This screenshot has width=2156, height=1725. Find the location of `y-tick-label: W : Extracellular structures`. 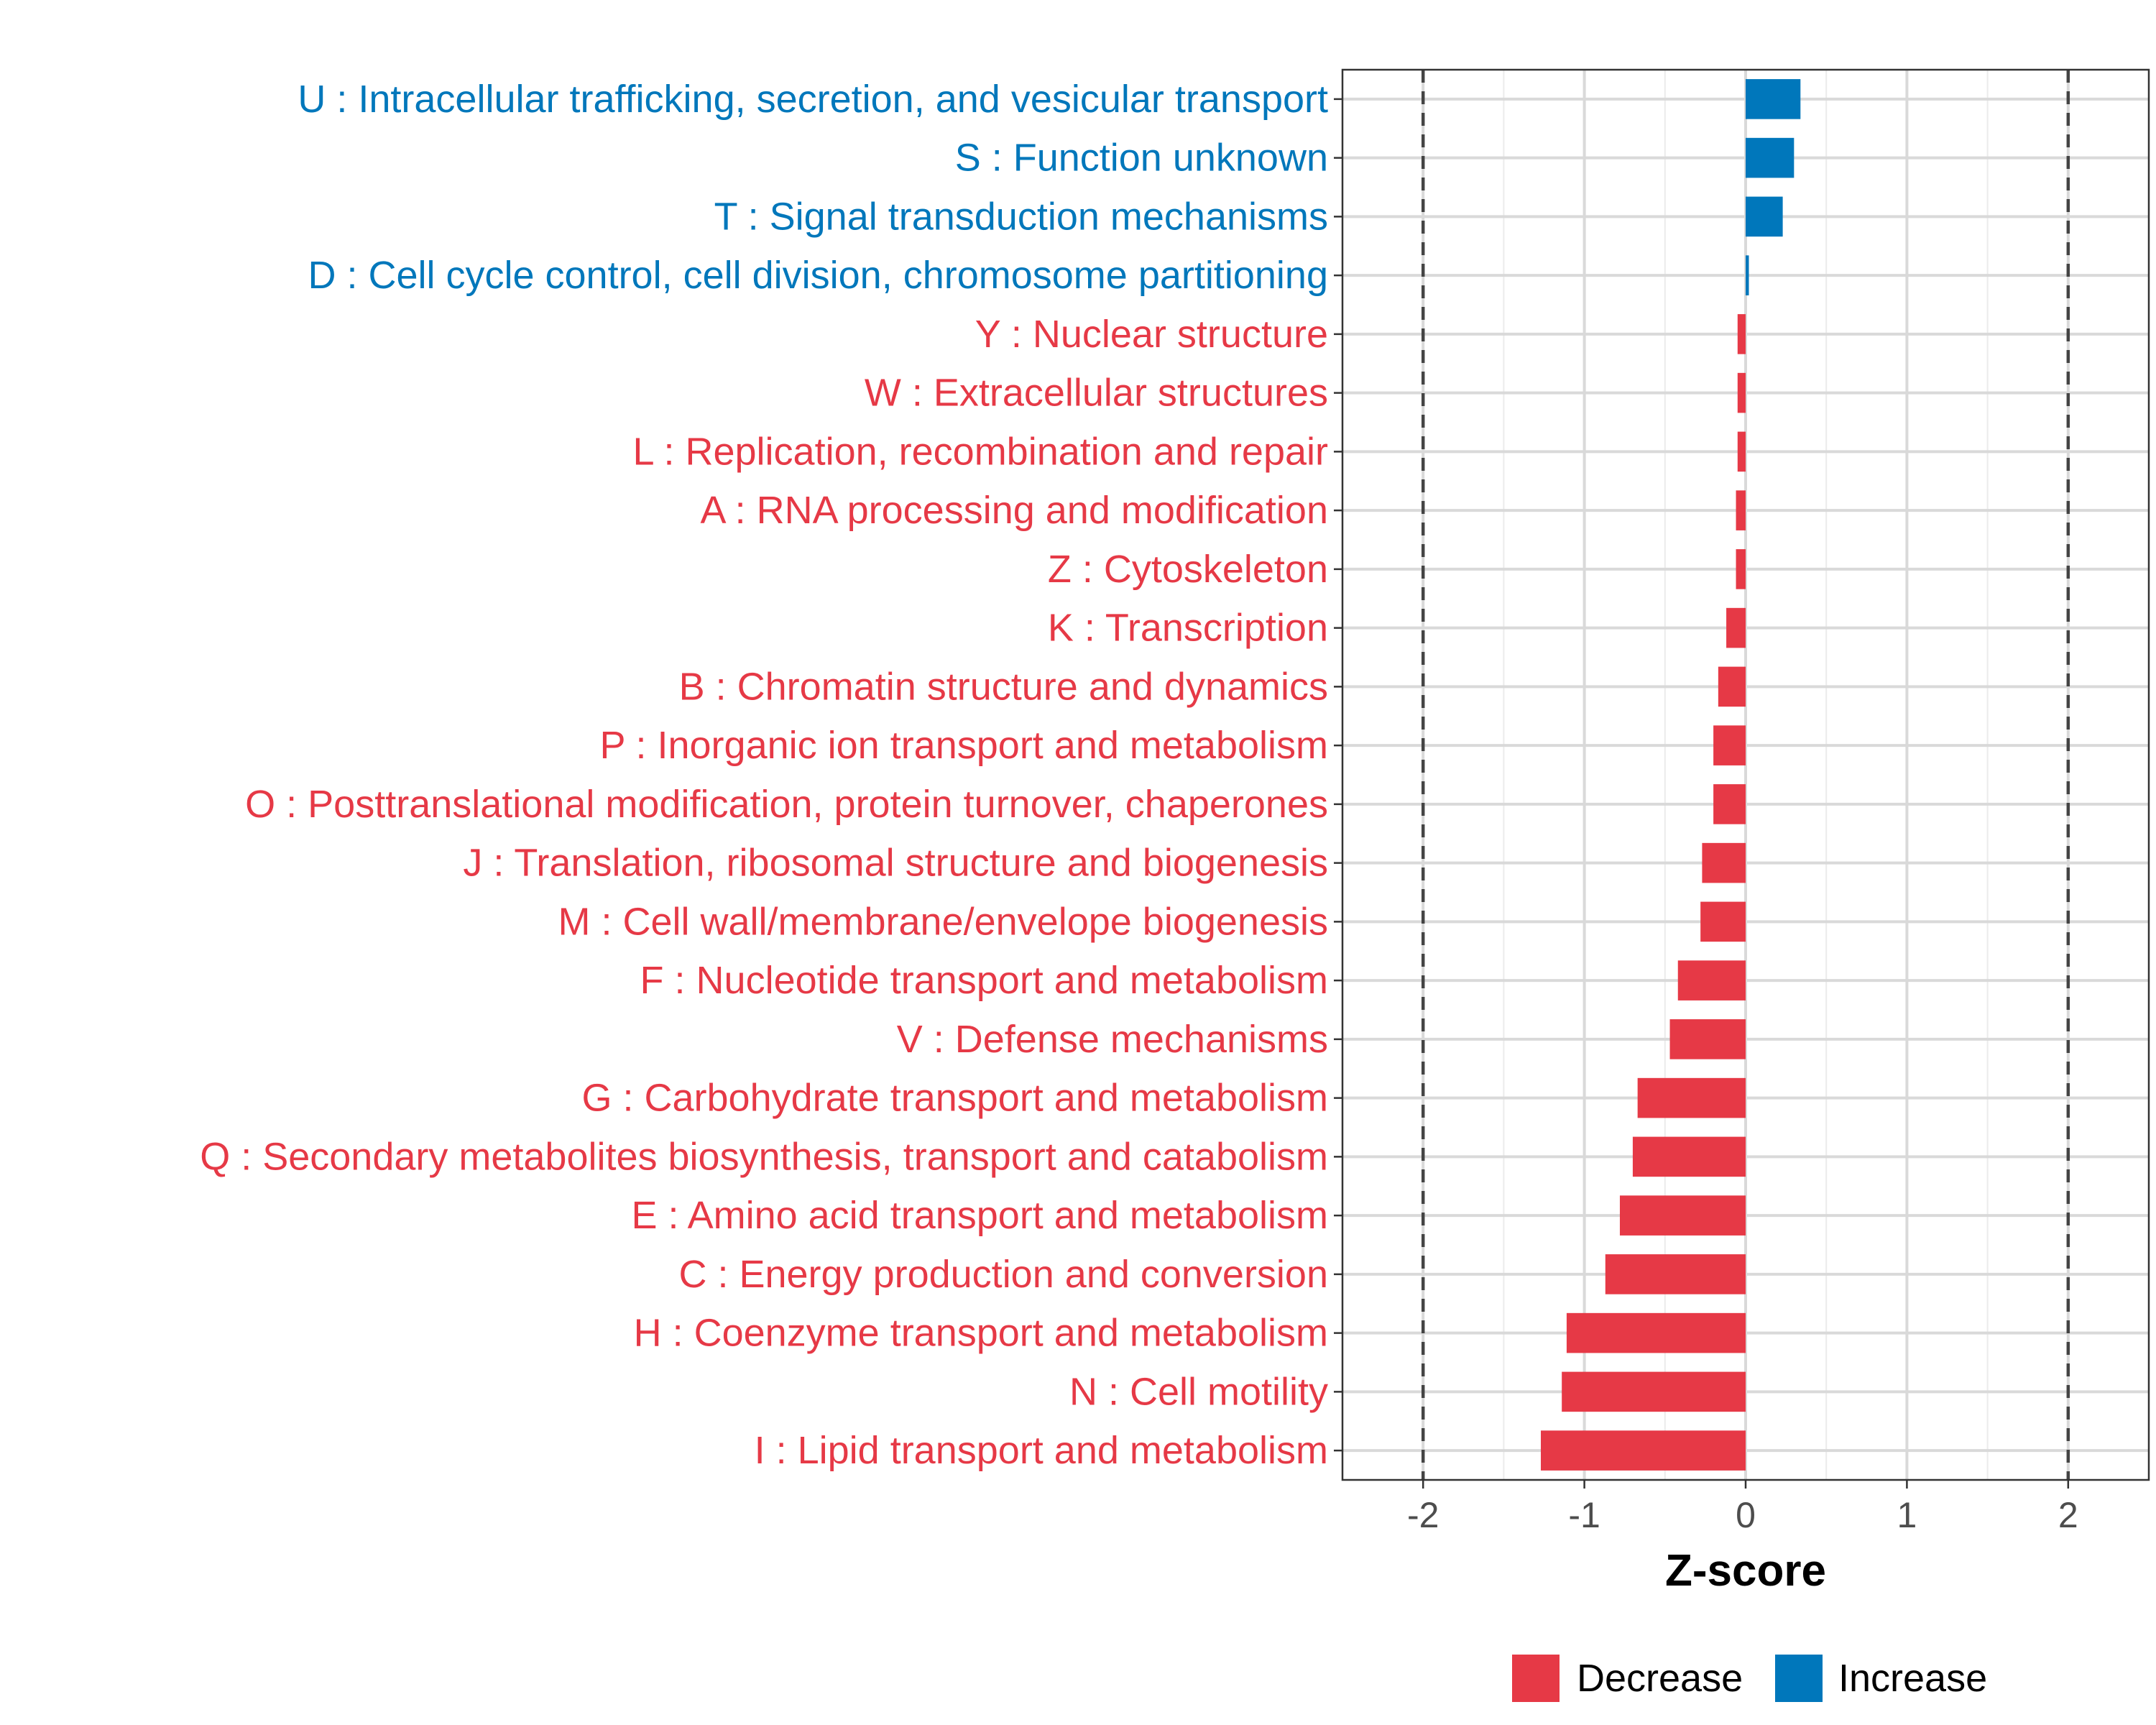

y-tick-label: W : Extracellular structures is located at coordinates (1096, 393).